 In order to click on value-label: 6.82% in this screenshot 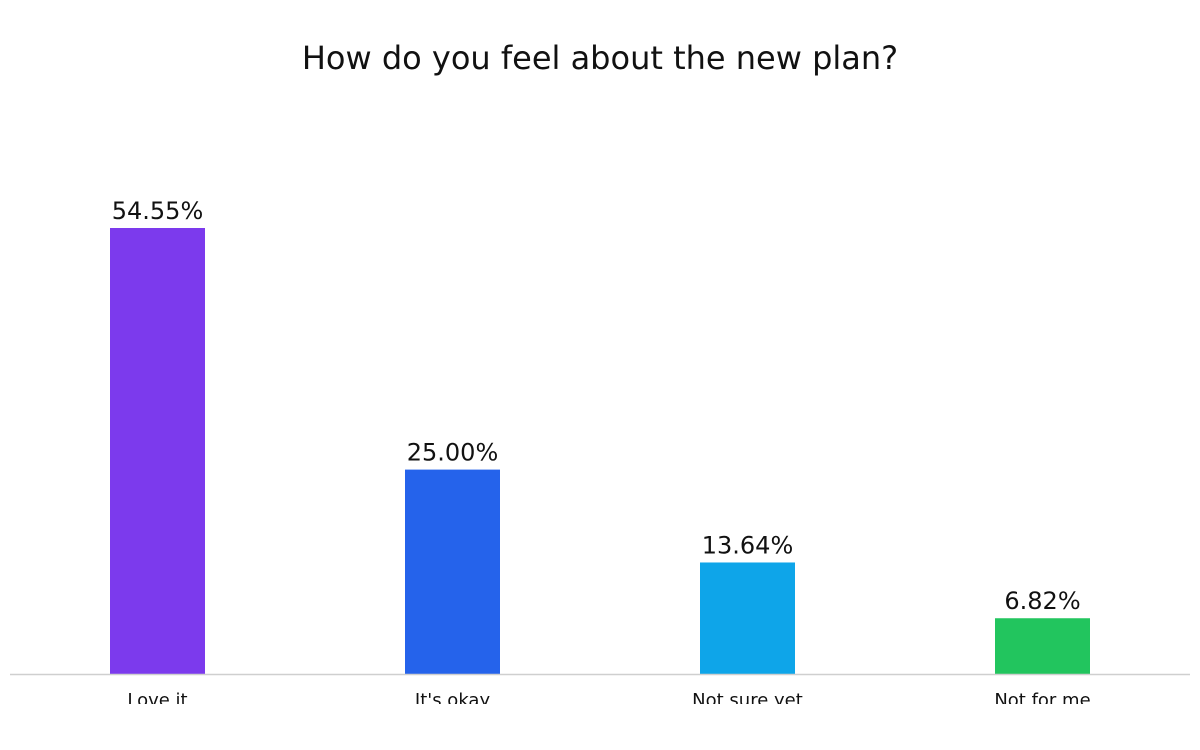, I will do `click(1042, 601)`.